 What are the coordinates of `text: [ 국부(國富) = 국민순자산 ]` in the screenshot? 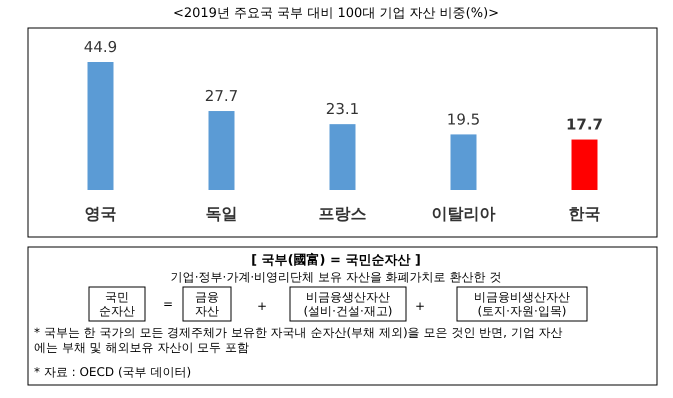 It's located at (336, 260).